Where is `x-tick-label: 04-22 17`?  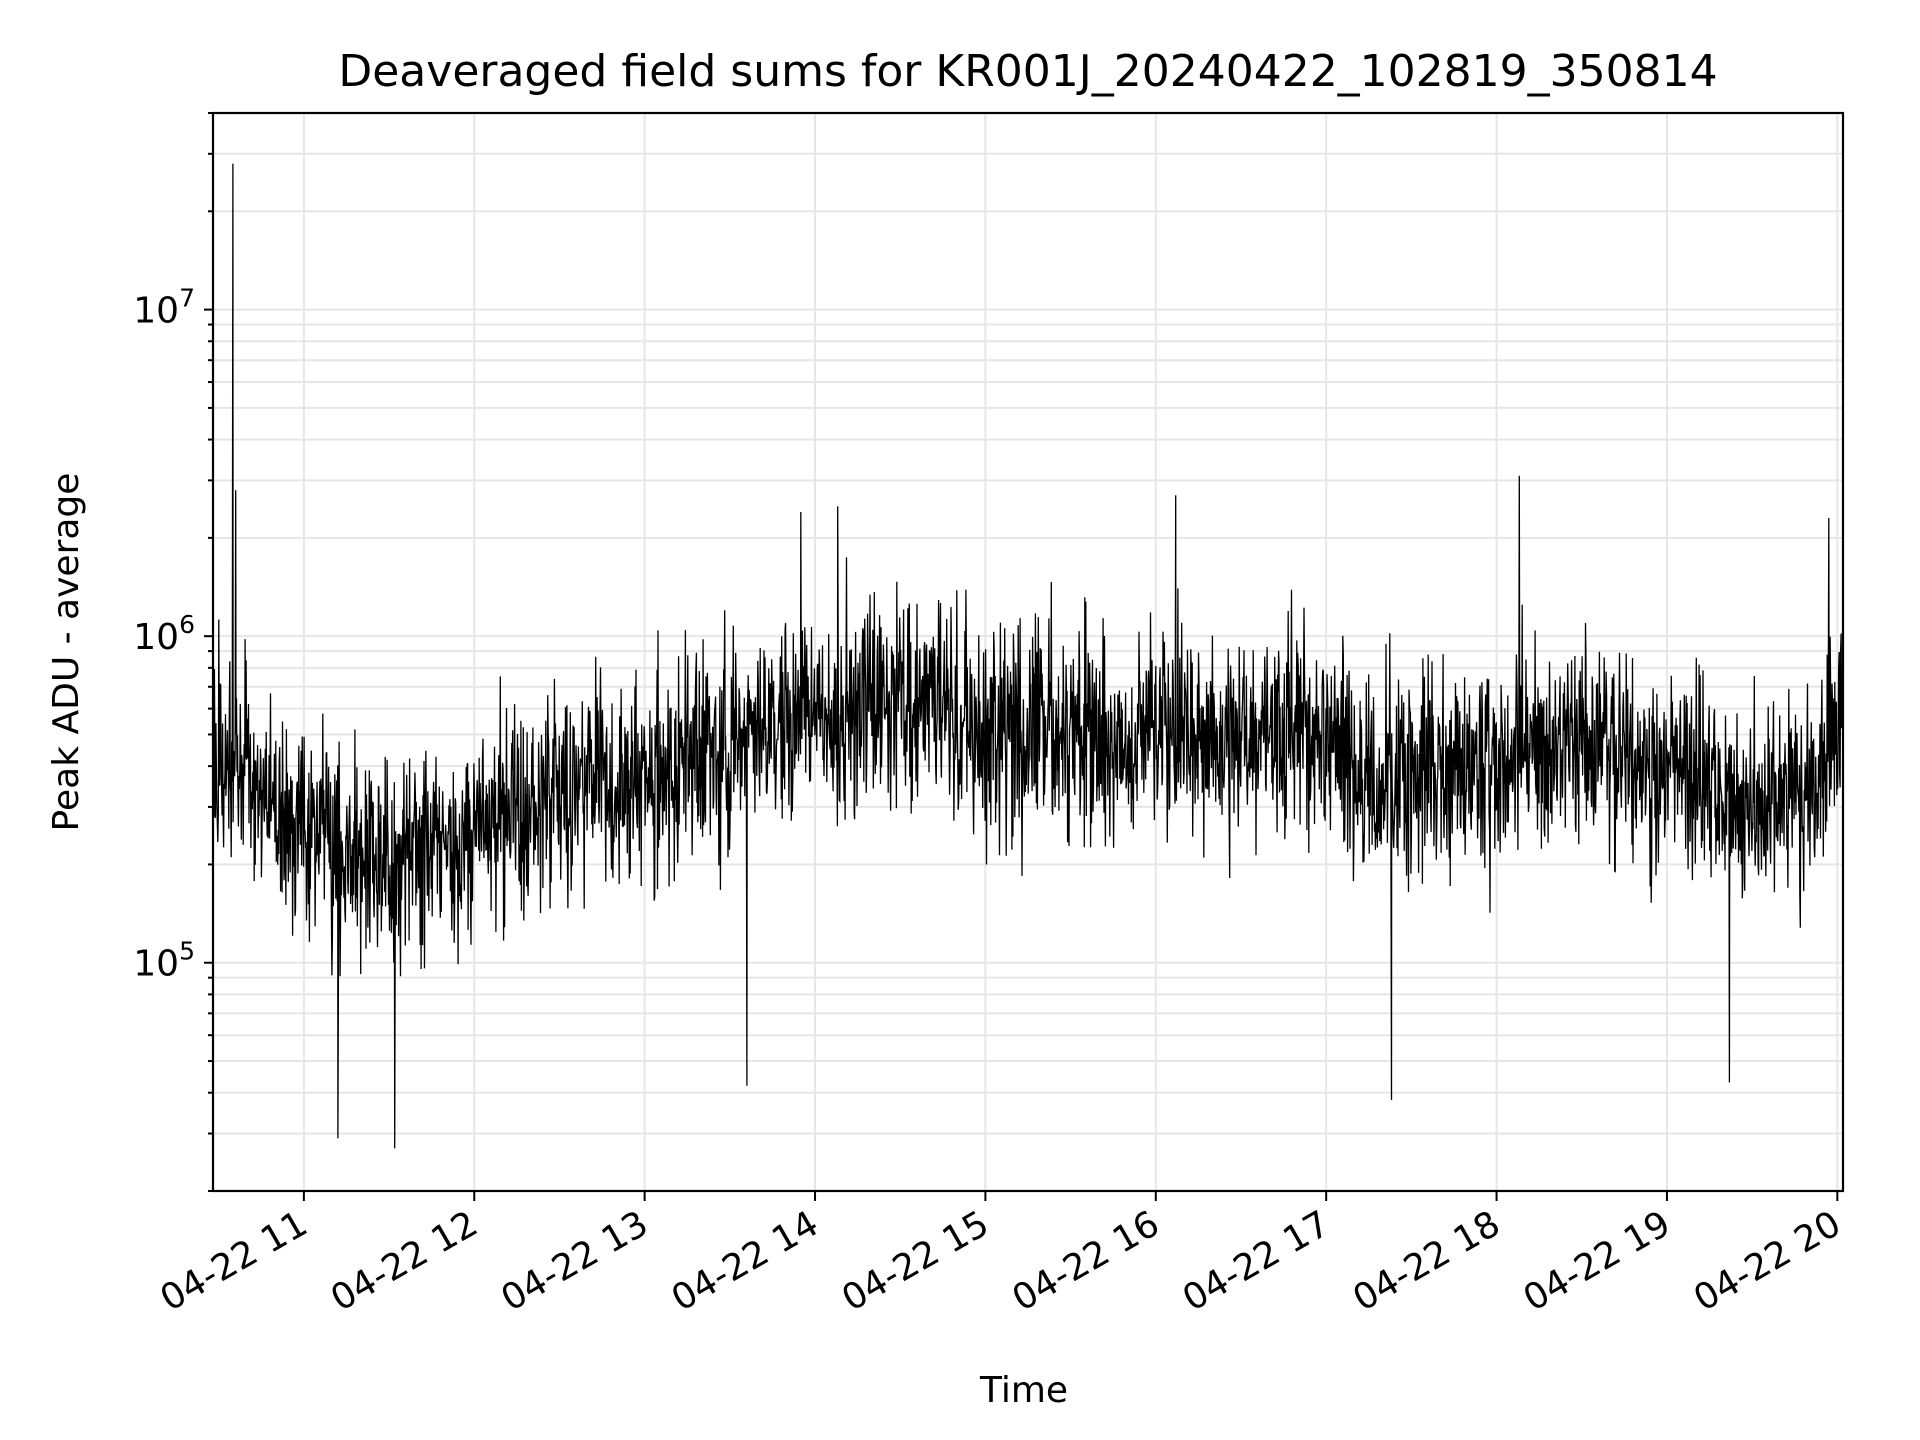 x-tick-label: 04-22 17 is located at coordinates (1256, 1261).